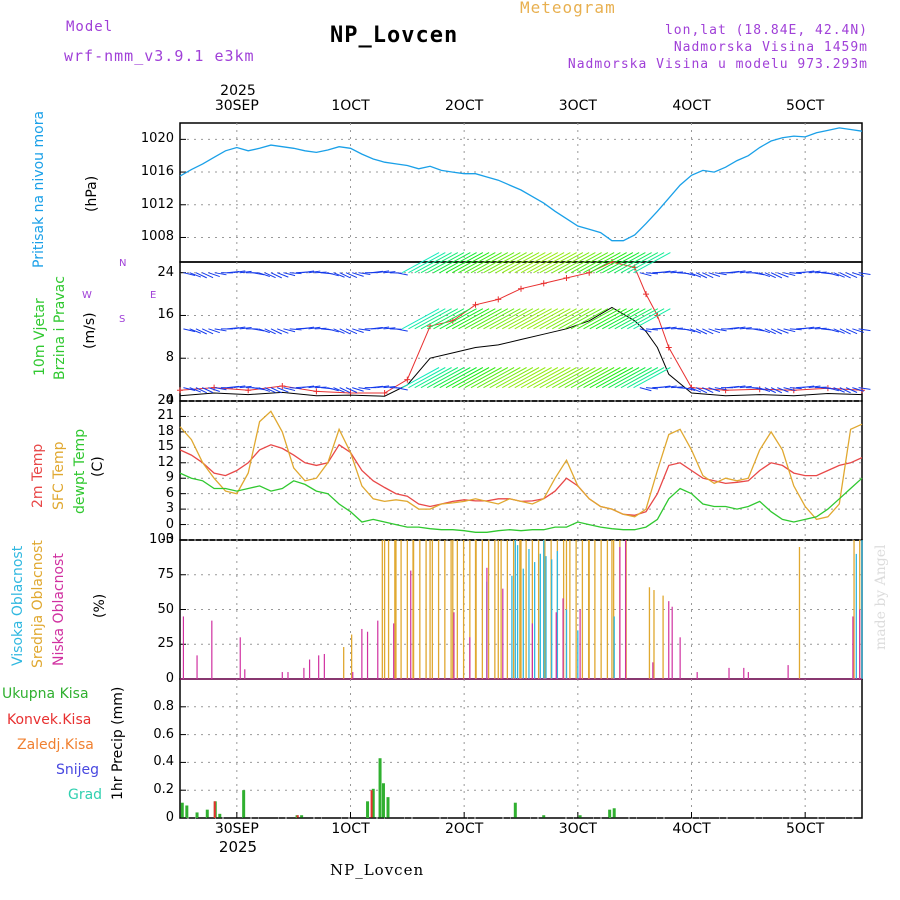  What do you see at coordinates (157, 172) in the screenshot?
I see `y-tick-label-0: 1016` at bounding box center [157, 172].